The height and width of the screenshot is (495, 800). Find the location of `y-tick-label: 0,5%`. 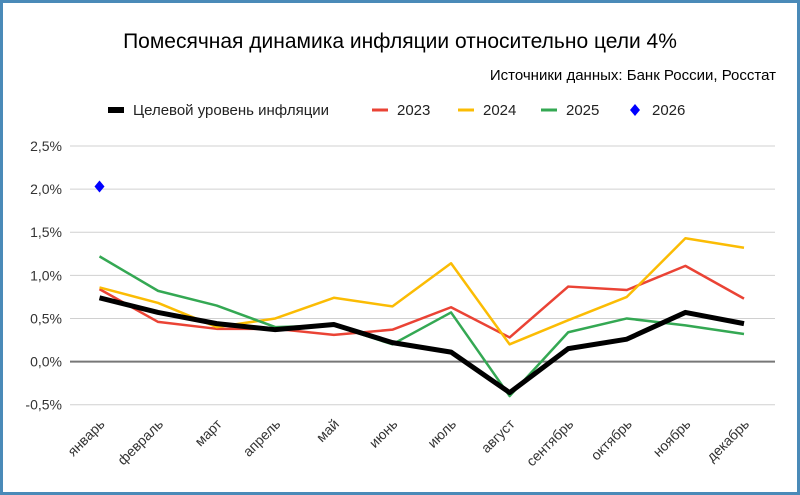

y-tick-label: 0,5% is located at coordinates (46, 318).